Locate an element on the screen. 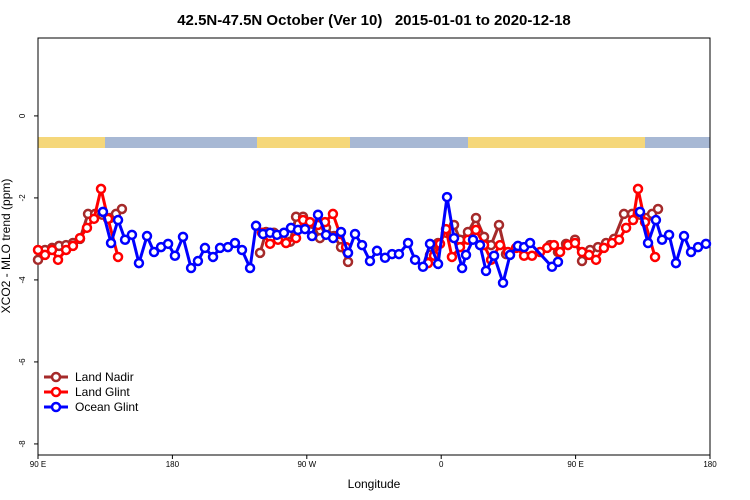 The height and width of the screenshot is (500, 750). land-ocean-strip is located at coordinates (374, 142).